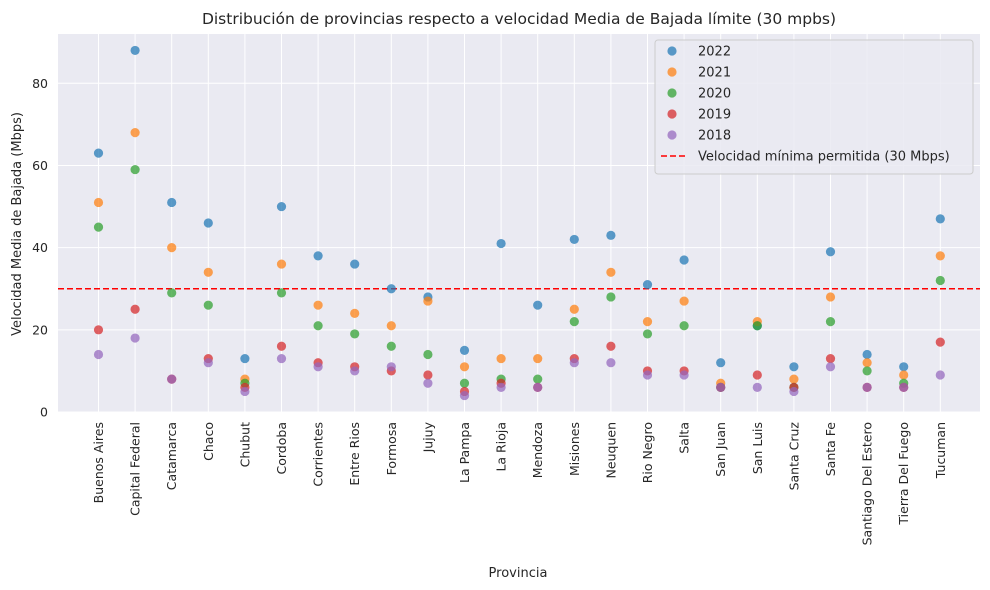  What do you see at coordinates (714, 52) in the screenshot?
I see `legend-label: 2022` at bounding box center [714, 52].